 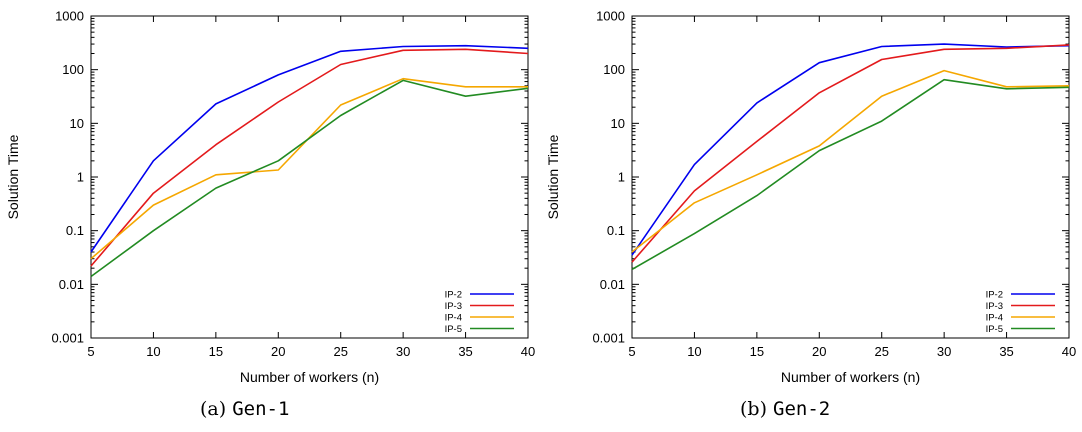 What do you see at coordinates (802, 409) in the screenshot?
I see `caption-tag: Gen-2` at bounding box center [802, 409].